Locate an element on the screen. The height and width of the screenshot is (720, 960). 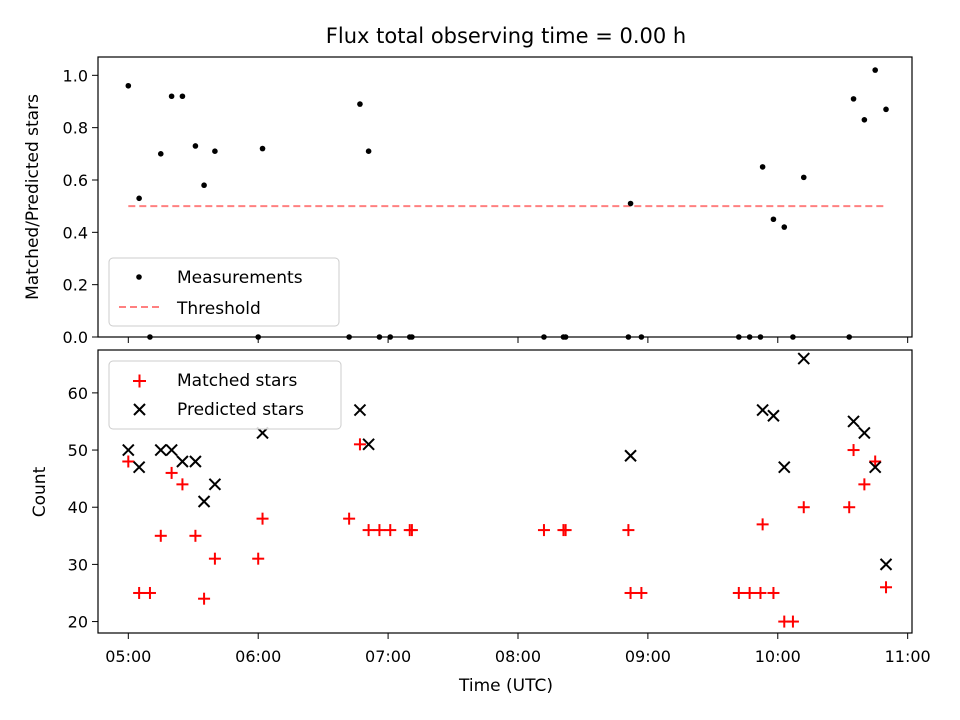
top-y-tick-label: 0.2 is located at coordinates (75, 285).